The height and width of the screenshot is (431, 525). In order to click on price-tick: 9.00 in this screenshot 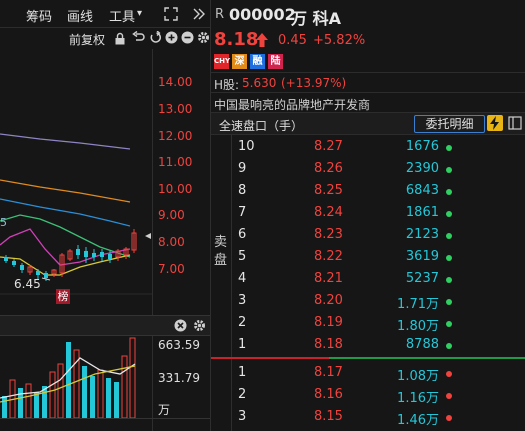, I will do `click(171, 215)`.